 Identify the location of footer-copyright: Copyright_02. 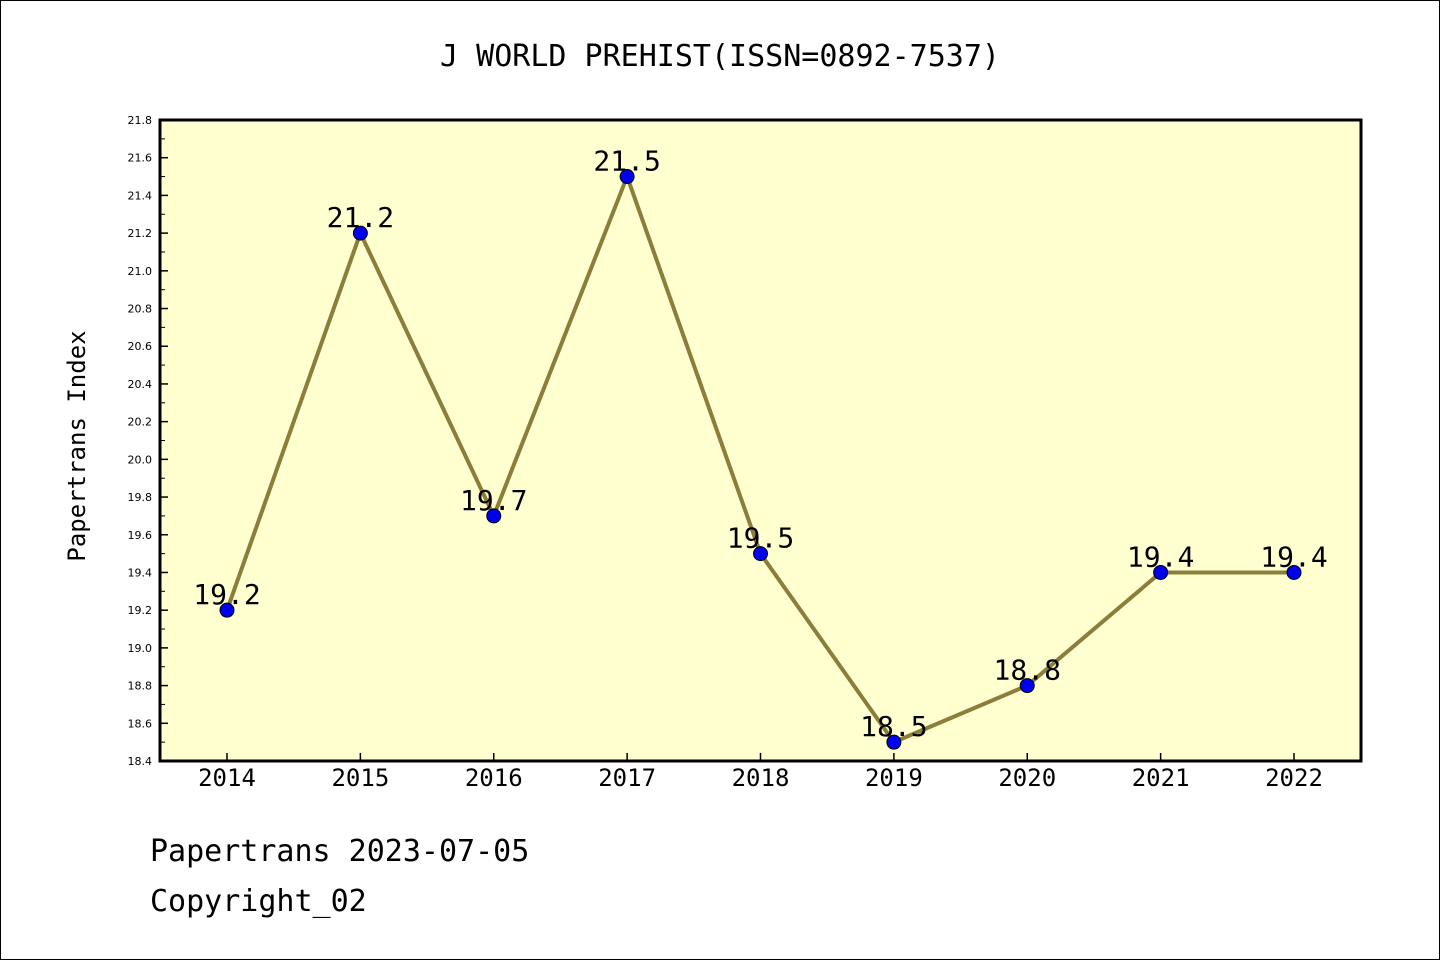
(258, 901).